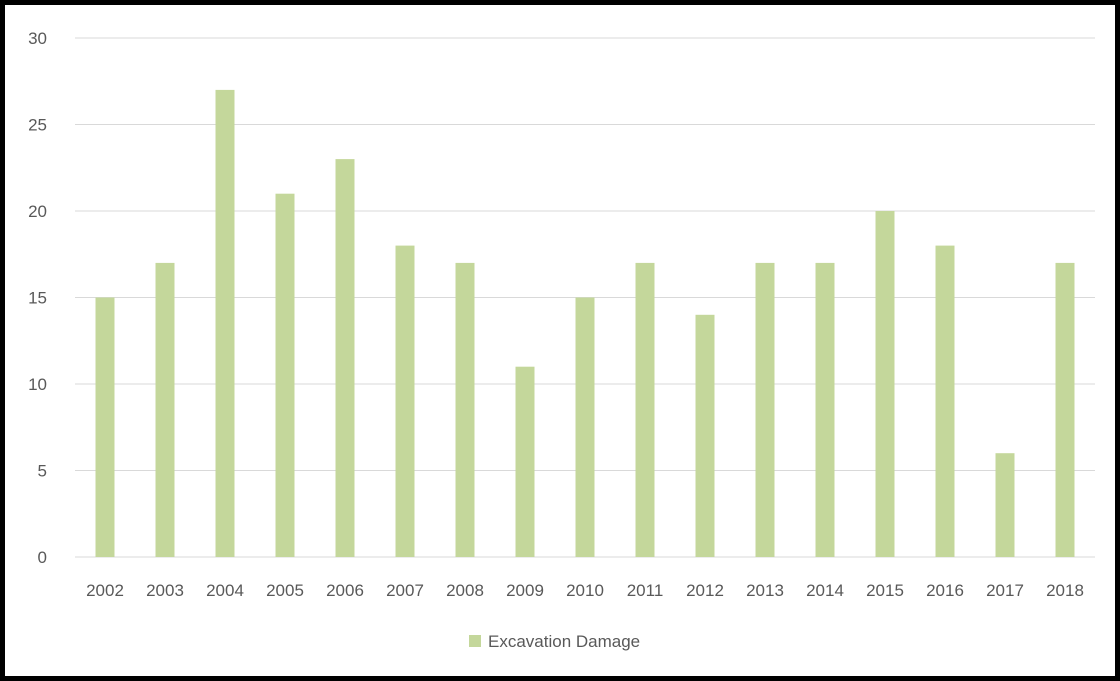 The height and width of the screenshot is (681, 1120). Describe the element at coordinates (705, 435) in the screenshot. I see `bar-2012` at that location.